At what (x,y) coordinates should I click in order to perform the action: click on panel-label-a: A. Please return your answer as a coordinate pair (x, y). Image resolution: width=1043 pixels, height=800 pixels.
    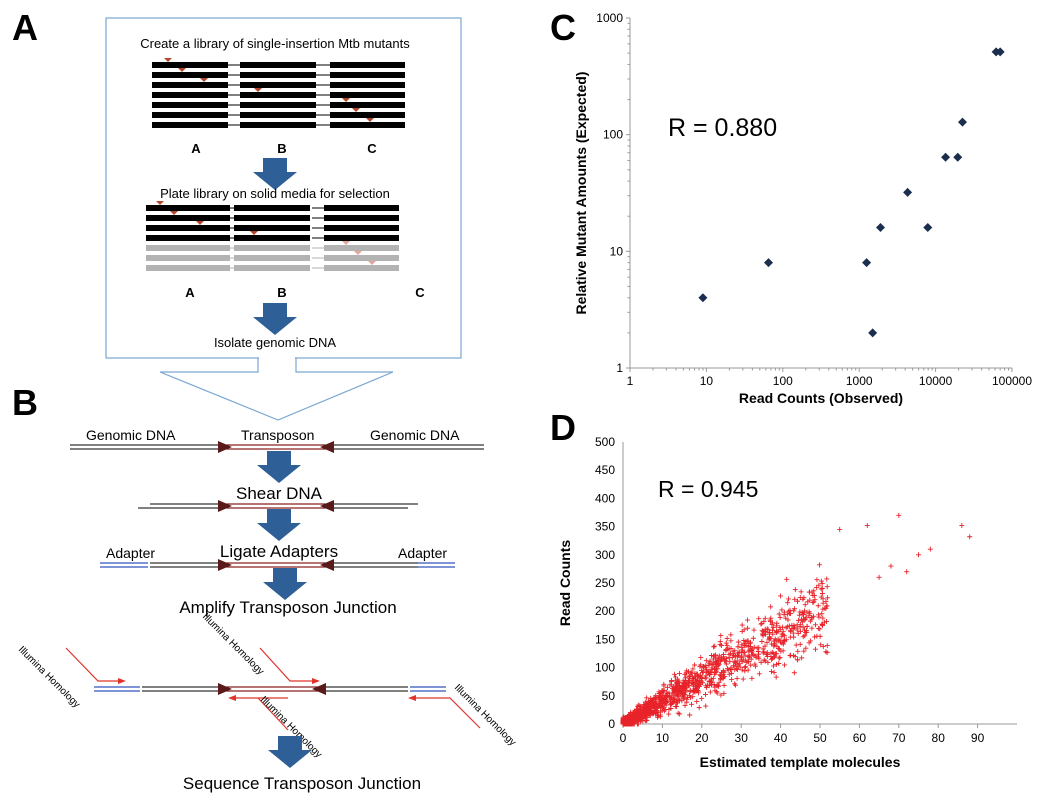
    Looking at the image, I should click on (25, 27).